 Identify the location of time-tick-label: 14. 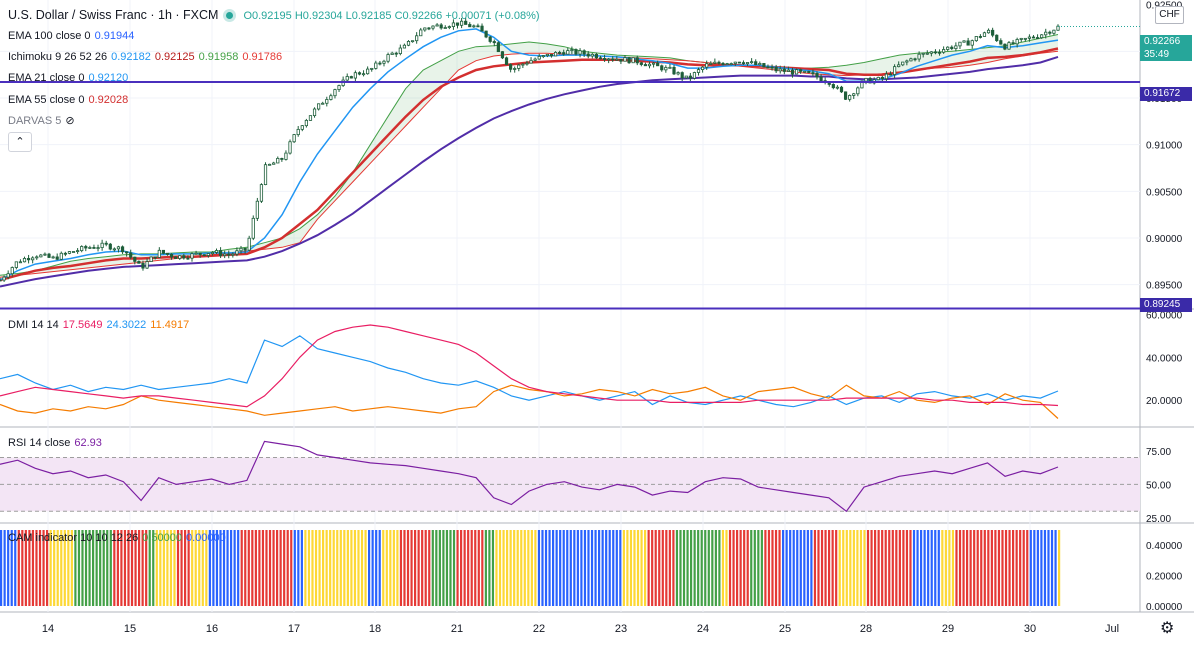
(48, 629).